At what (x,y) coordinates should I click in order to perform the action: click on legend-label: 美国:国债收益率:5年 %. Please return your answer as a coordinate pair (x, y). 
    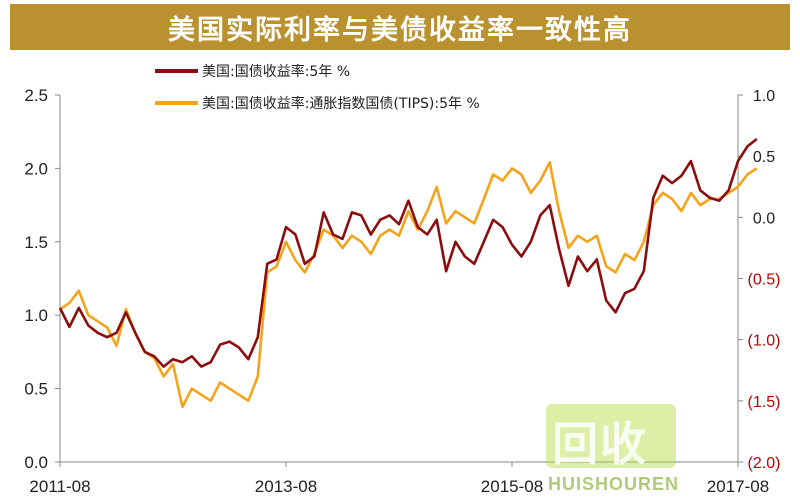
    Looking at the image, I should click on (276, 71).